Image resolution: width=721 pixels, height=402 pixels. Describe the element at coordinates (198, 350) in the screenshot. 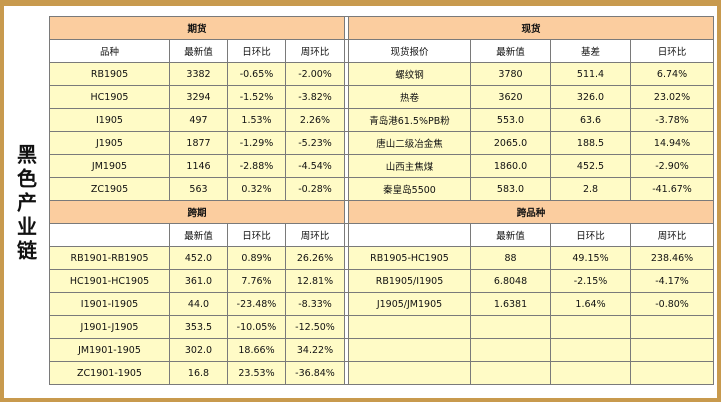

I see `spread-cell: 302.0` at that location.